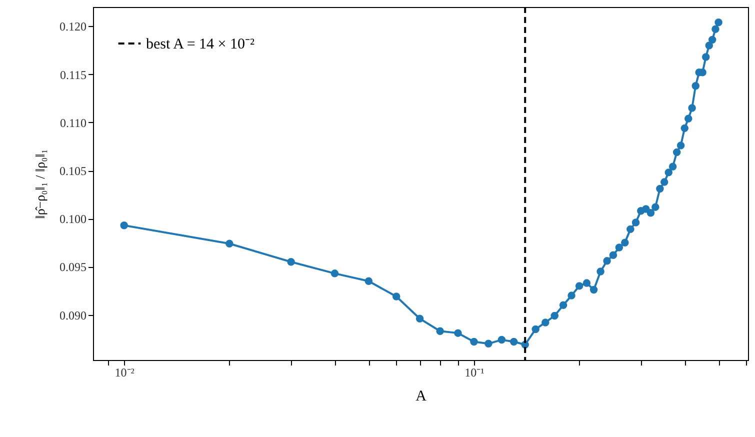 This screenshot has width=755, height=437. What do you see at coordinates (73, 267) in the screenshot?
I see `y-tick-label: 0.095` at bounding box center [73, 267].